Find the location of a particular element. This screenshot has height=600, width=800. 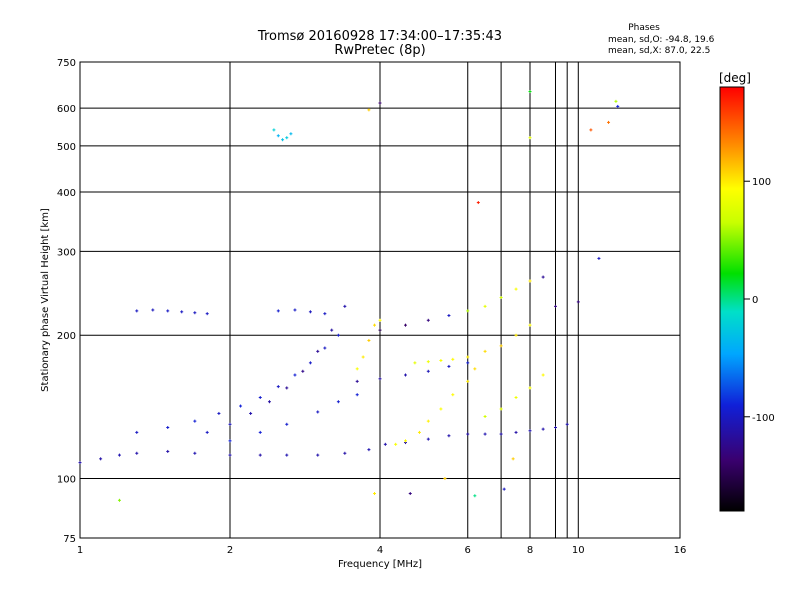

y-tick-label: 600 is located at coordinates (66, 109).